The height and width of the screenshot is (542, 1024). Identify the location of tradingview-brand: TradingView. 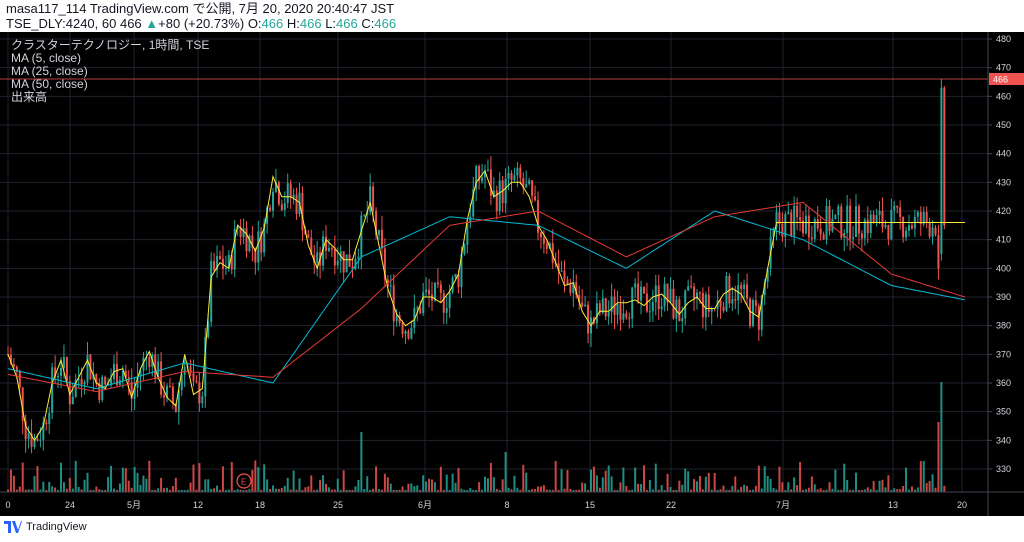
(56, 527).